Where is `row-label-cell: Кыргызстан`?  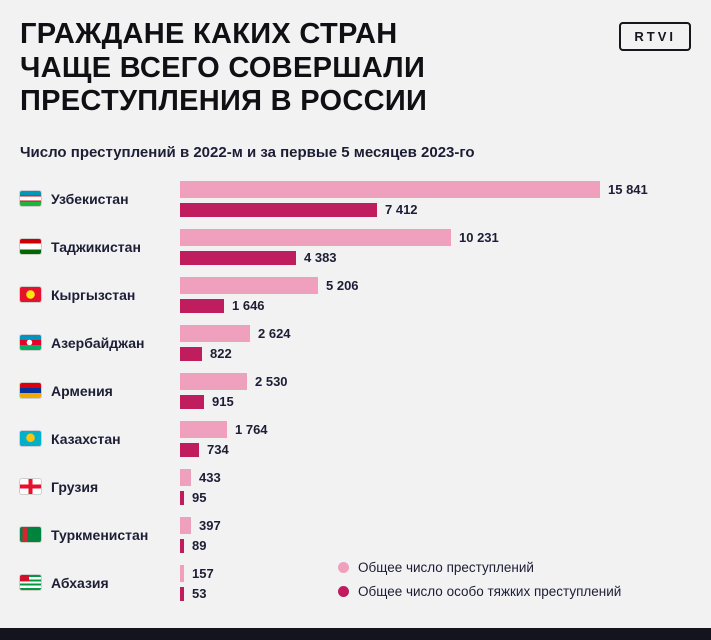
row-label-cell: Кыргызстан is located at coordinates (100, 295).